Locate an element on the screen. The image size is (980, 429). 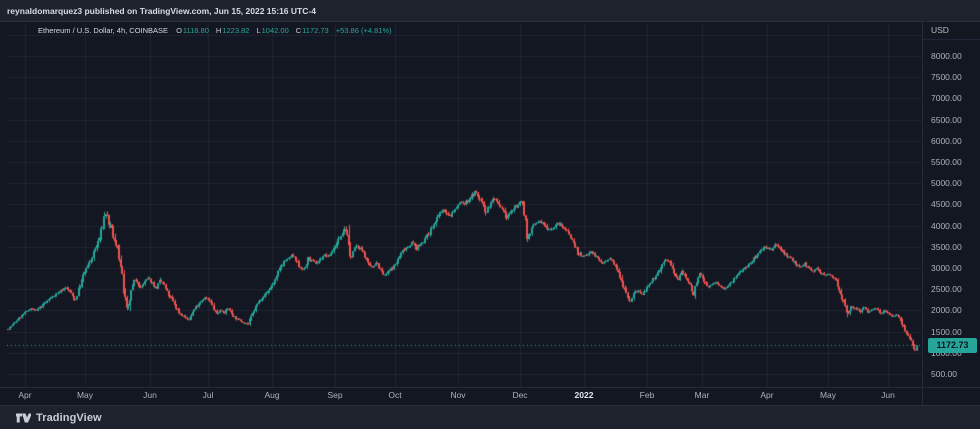
time-tick-label: Sep is located at coordinates (335, 395).